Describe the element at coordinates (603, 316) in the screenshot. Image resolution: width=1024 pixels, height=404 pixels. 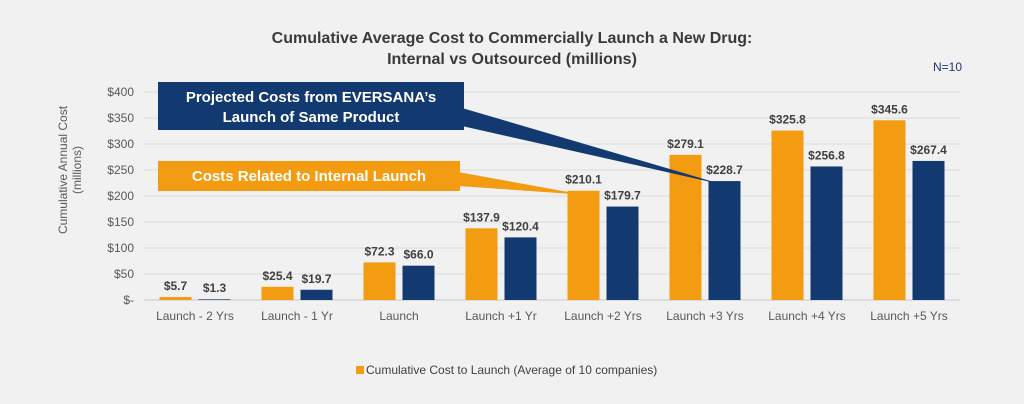
I see `x-tick-label: Launch +2 Yrs` at that location.